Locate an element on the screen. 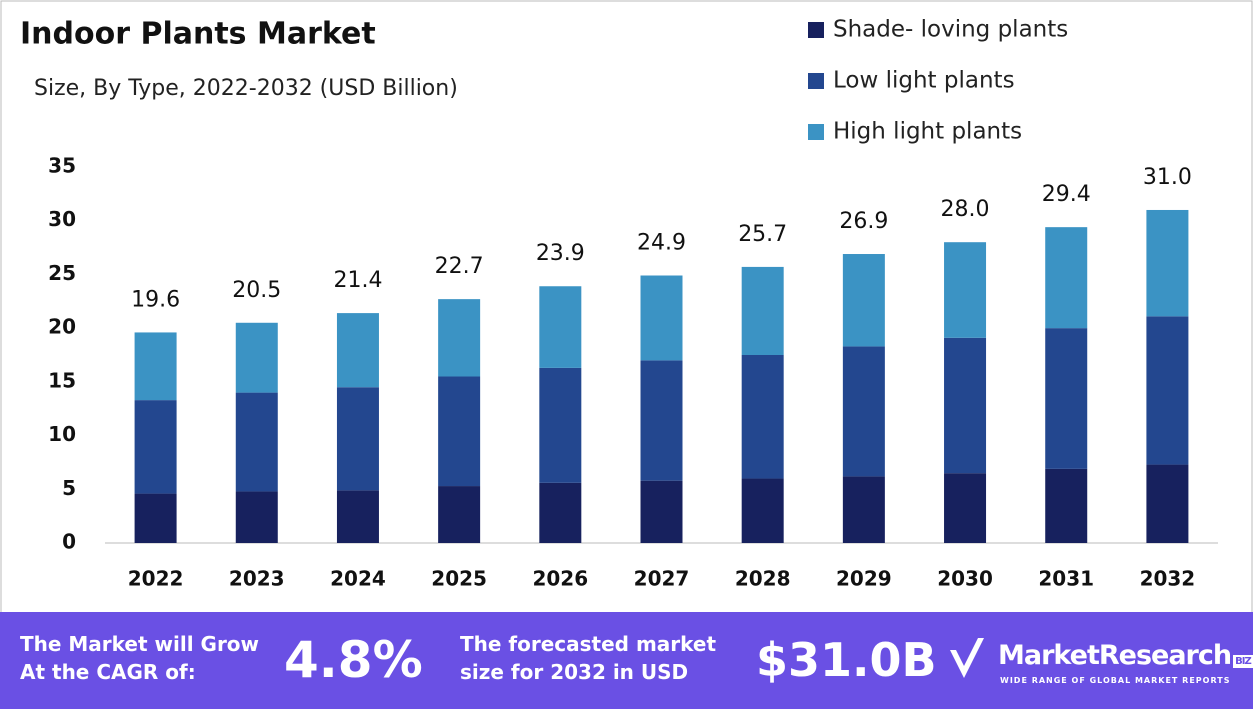 The width and height of the screenshot is (1253, 709). legend-label: Shade- loving plants is located at coordinates (950, 30).